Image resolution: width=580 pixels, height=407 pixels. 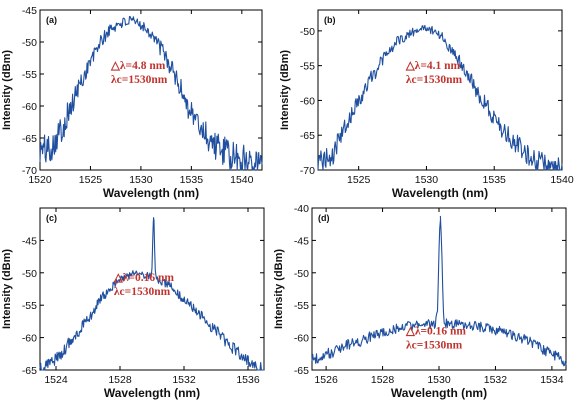 I want to click on x-tick-label: 1520, so click(x=40, y=180).